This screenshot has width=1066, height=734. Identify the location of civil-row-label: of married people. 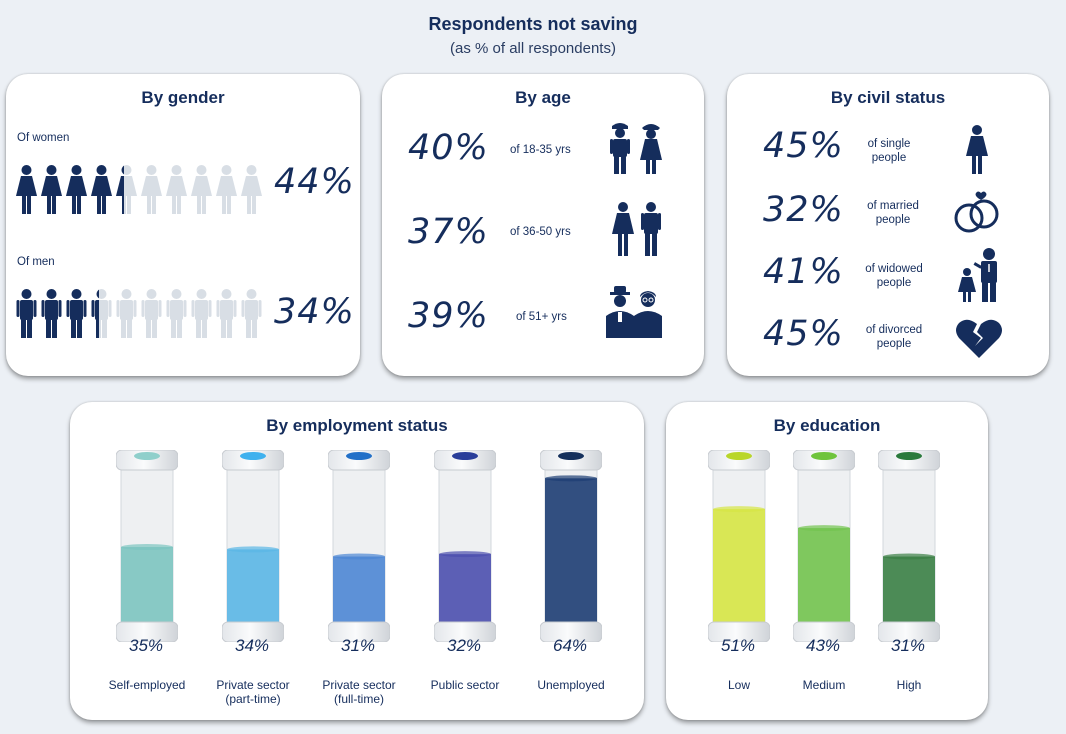
(893, 213).